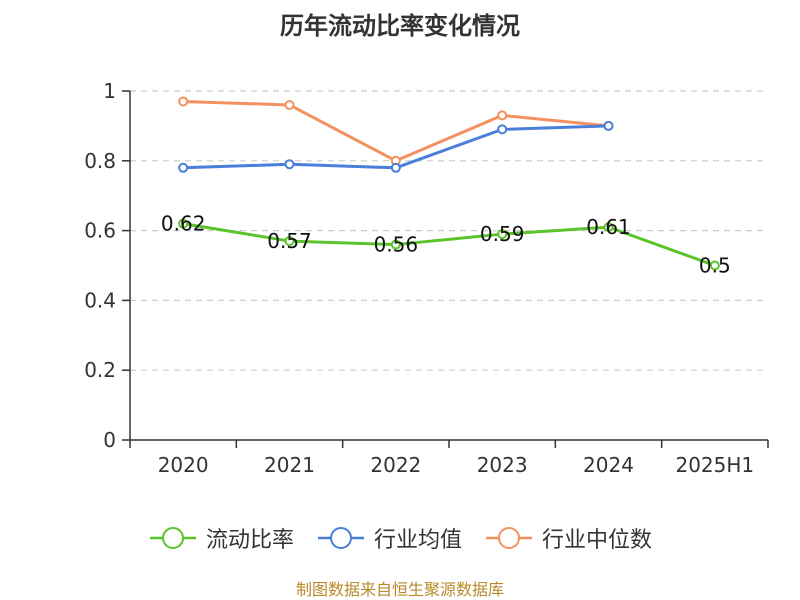 This screenshot has width=800, height=600. Describe the element at coordinates (100, 161) in the screenshot. I see `y-tick-label: 0.8` at that location.